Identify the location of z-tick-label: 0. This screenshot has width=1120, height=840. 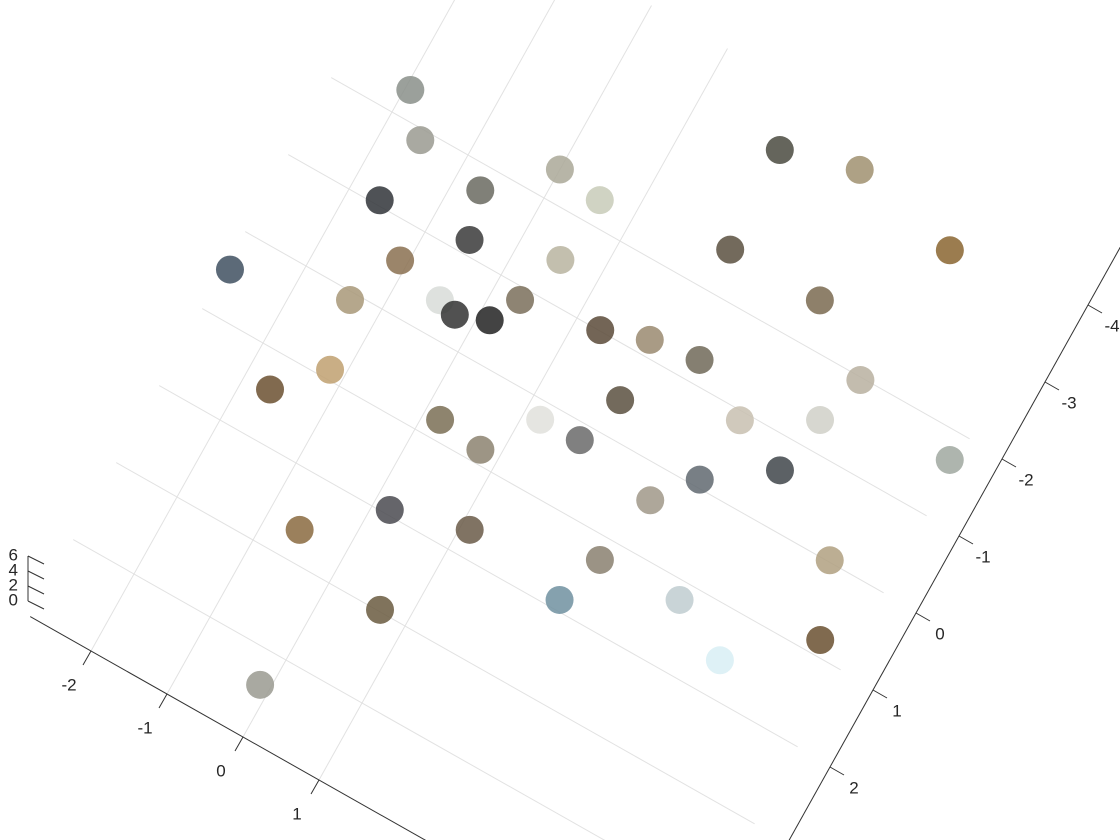
(13, 599).